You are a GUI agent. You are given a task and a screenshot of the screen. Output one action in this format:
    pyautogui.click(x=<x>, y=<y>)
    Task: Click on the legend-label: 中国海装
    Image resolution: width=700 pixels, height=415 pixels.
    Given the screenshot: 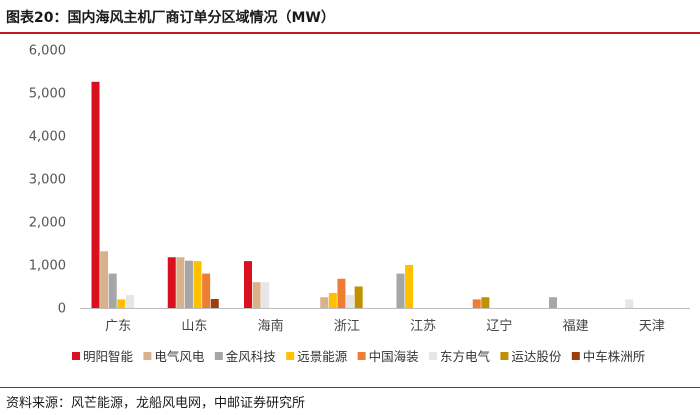 What is the action you would take?
    pyautogui.click(x=394, y=356)
    